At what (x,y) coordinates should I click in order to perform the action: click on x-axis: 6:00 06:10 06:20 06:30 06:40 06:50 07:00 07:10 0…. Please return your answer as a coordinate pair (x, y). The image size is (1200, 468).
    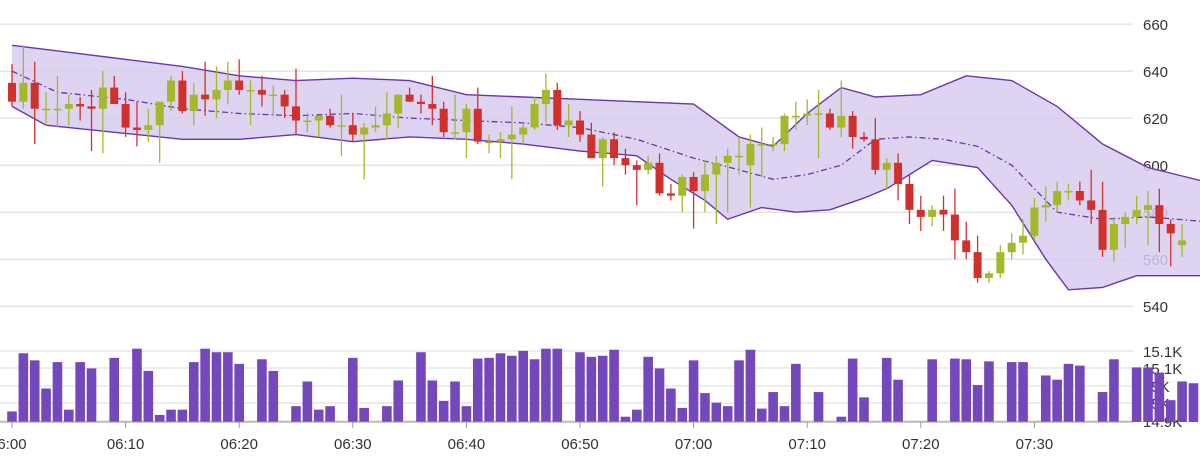
    Looking at the image, I should click on (566, 437).